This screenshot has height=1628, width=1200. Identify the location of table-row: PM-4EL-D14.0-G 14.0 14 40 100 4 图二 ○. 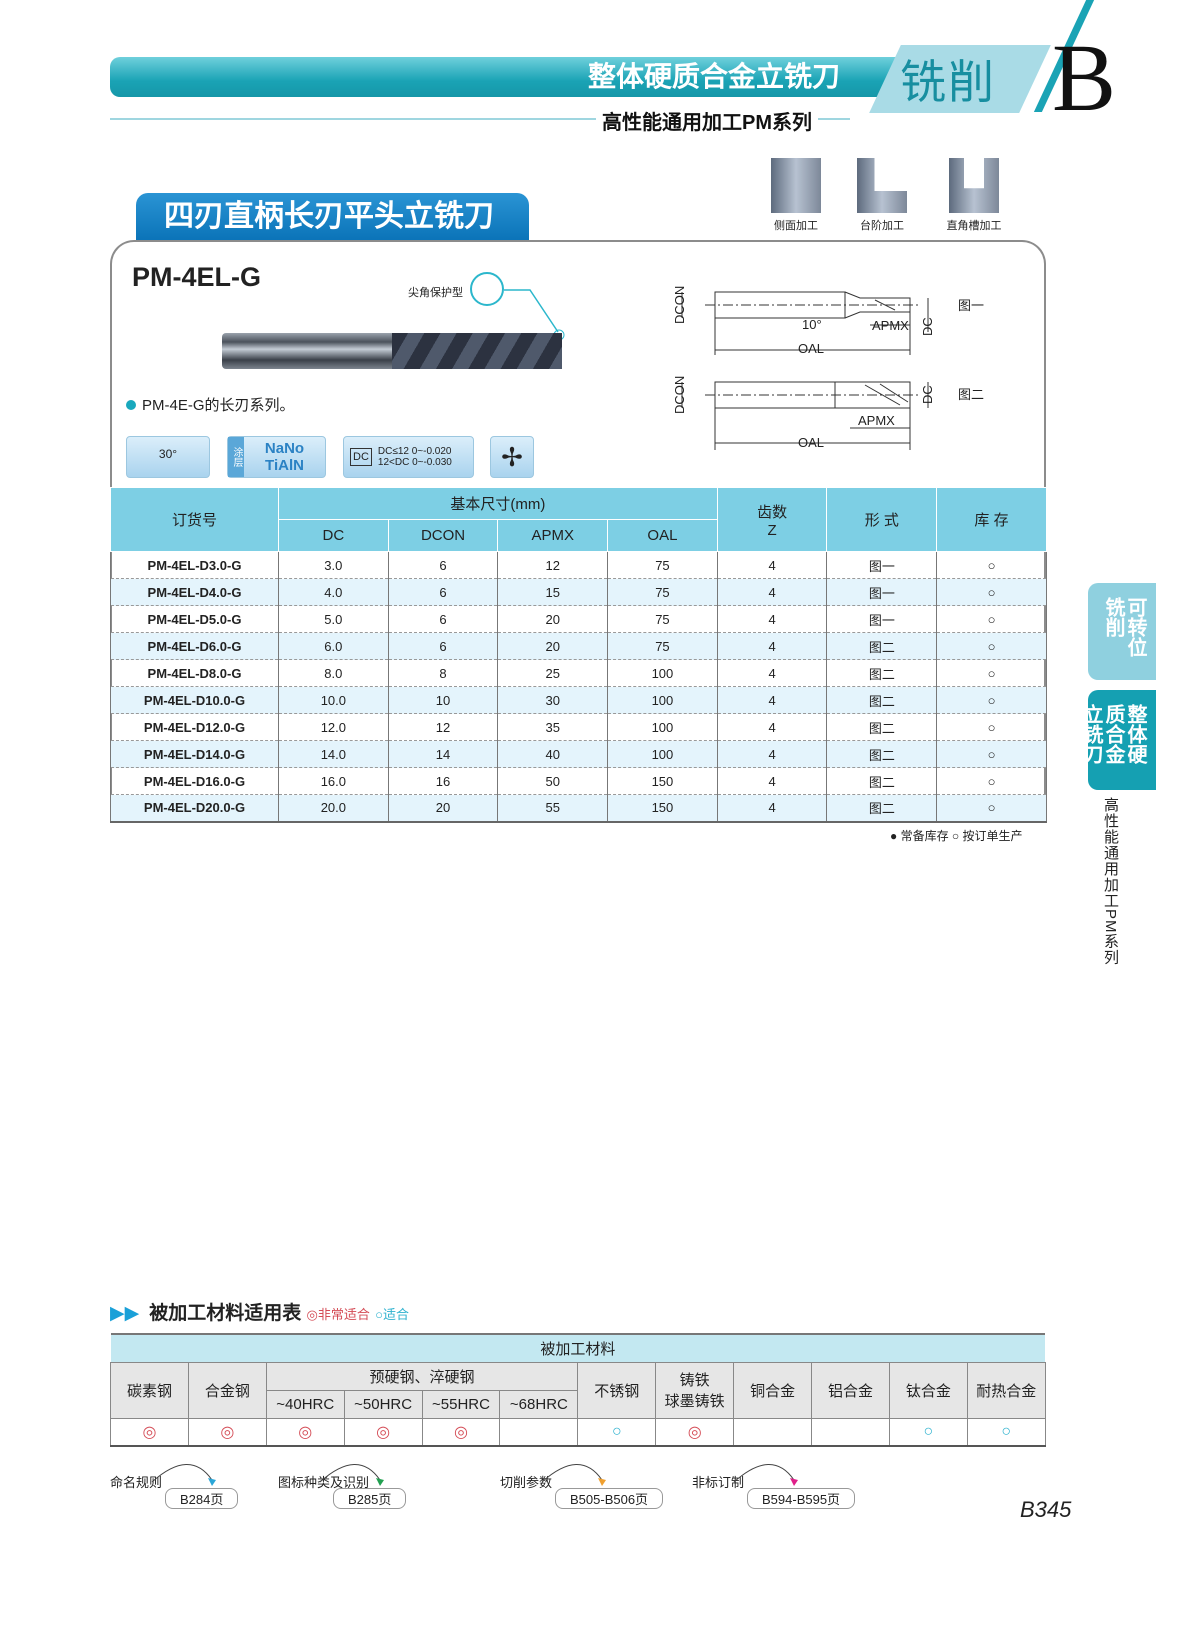
(578, 754).